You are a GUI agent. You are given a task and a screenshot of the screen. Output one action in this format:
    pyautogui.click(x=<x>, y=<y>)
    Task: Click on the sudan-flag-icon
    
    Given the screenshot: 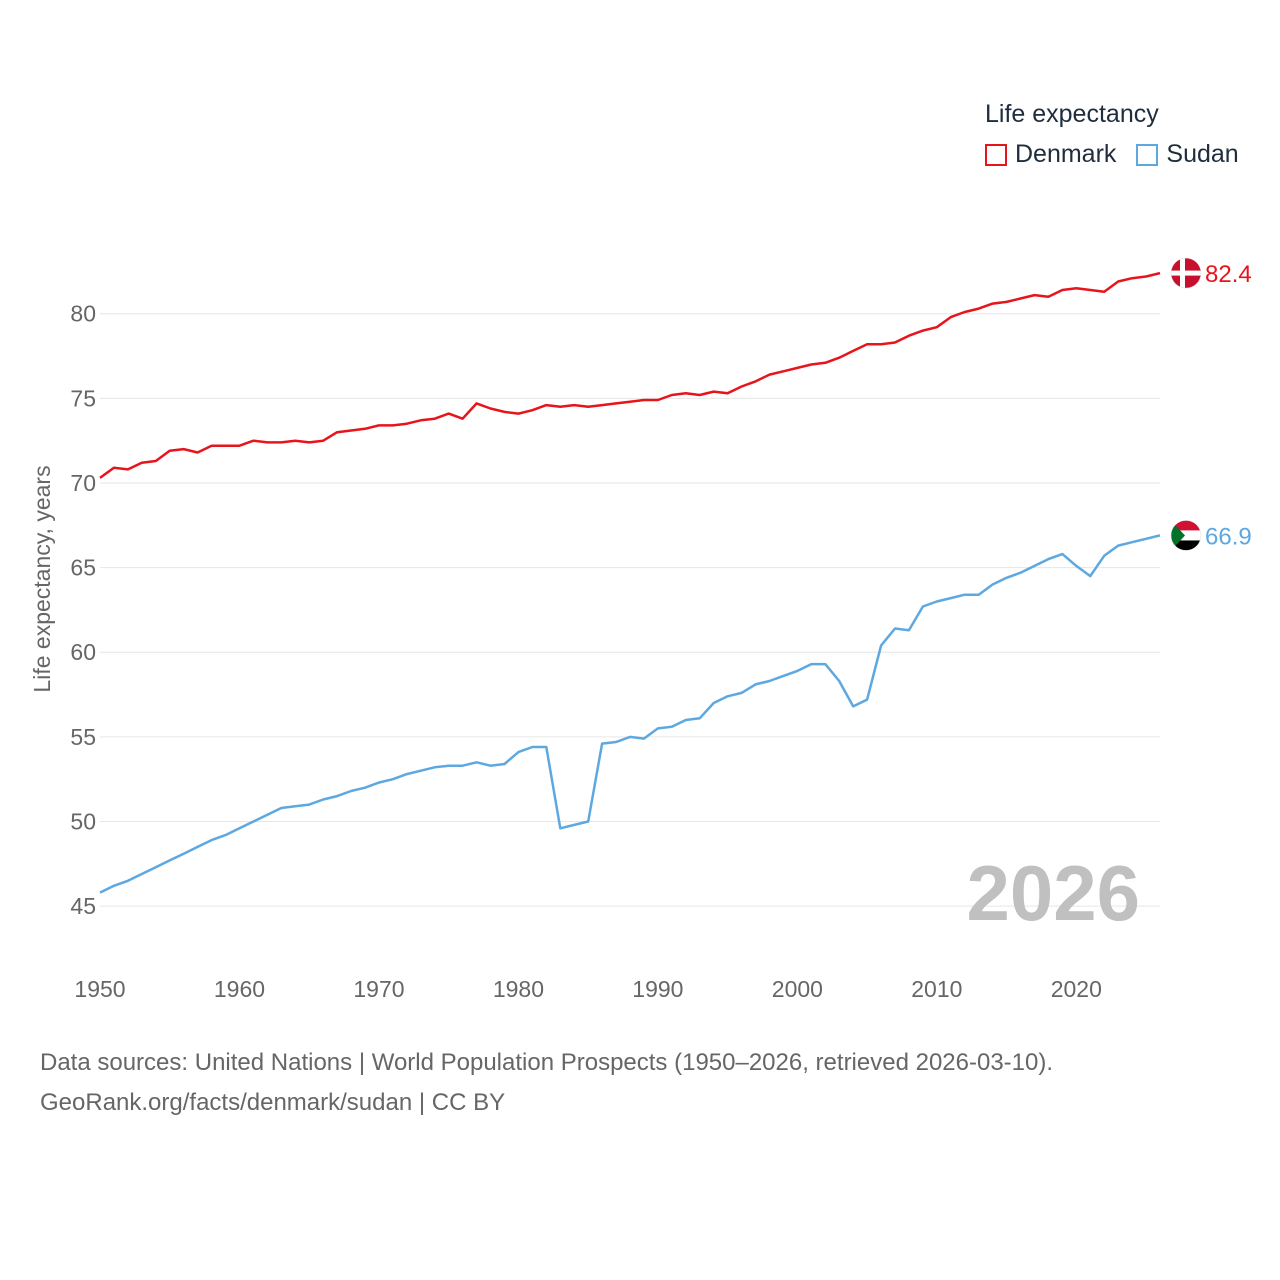 What is the action you would take?
    pyautogui.click(x=1186, y=535)
    